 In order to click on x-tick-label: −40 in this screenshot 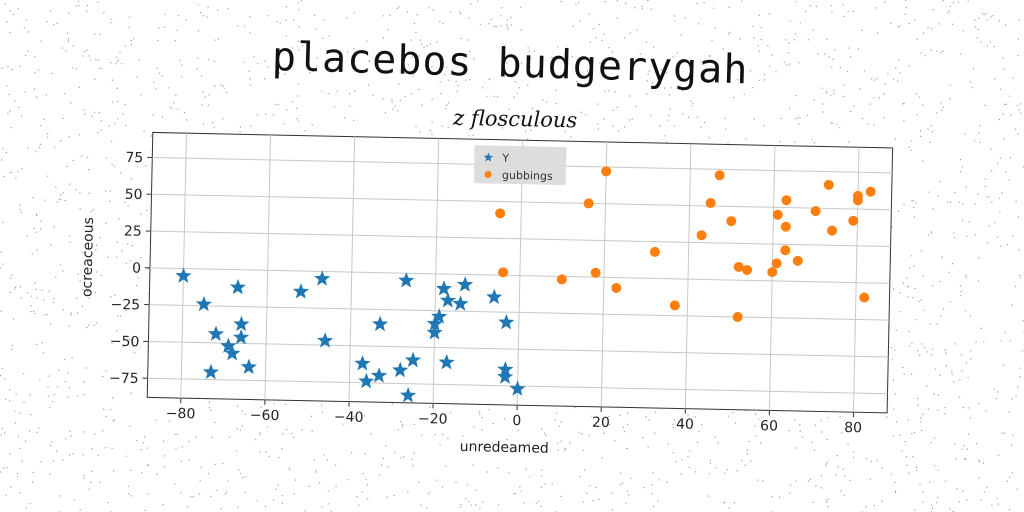, I will do `click(349, 417)`.